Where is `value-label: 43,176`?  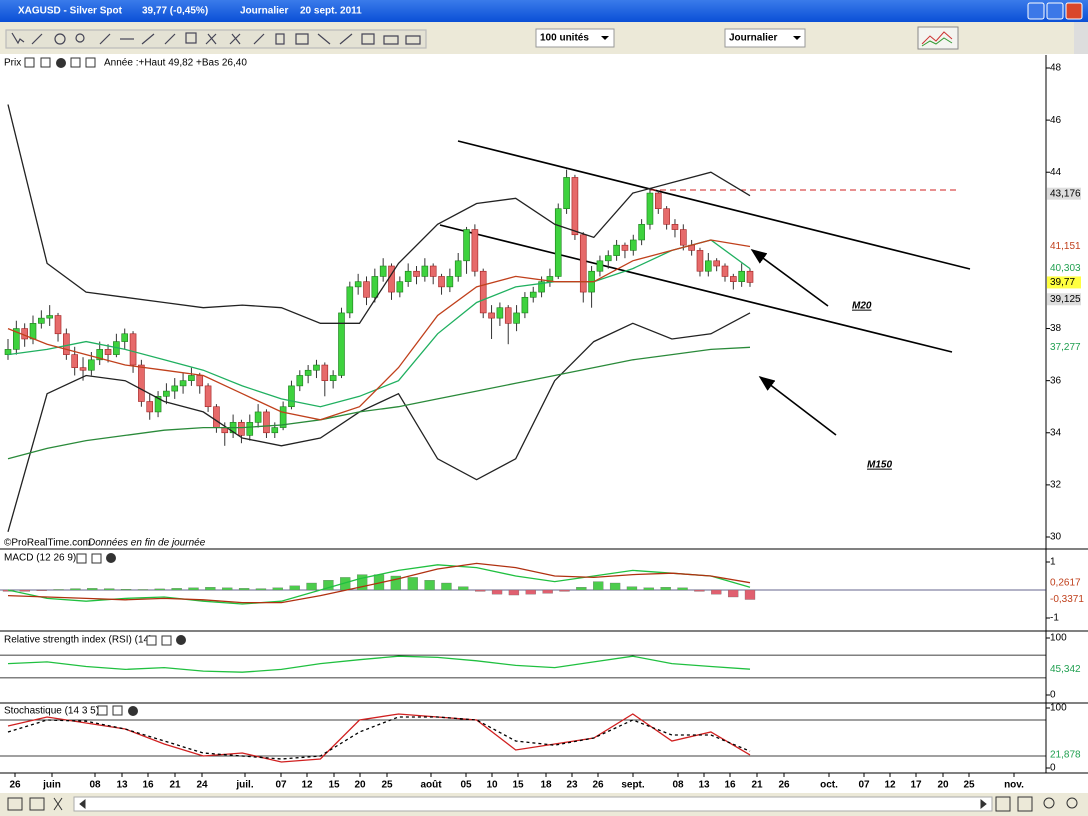
value-label: 43,176 is located at coordinates (1065, 193).